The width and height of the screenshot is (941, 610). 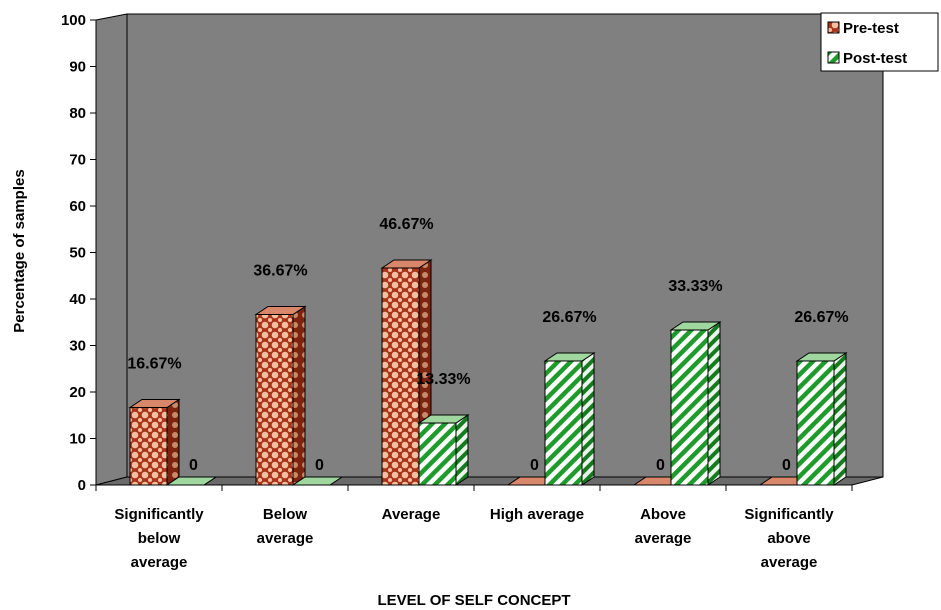 I want to click on y-tick-label: 0, so click(x=82, y=485).